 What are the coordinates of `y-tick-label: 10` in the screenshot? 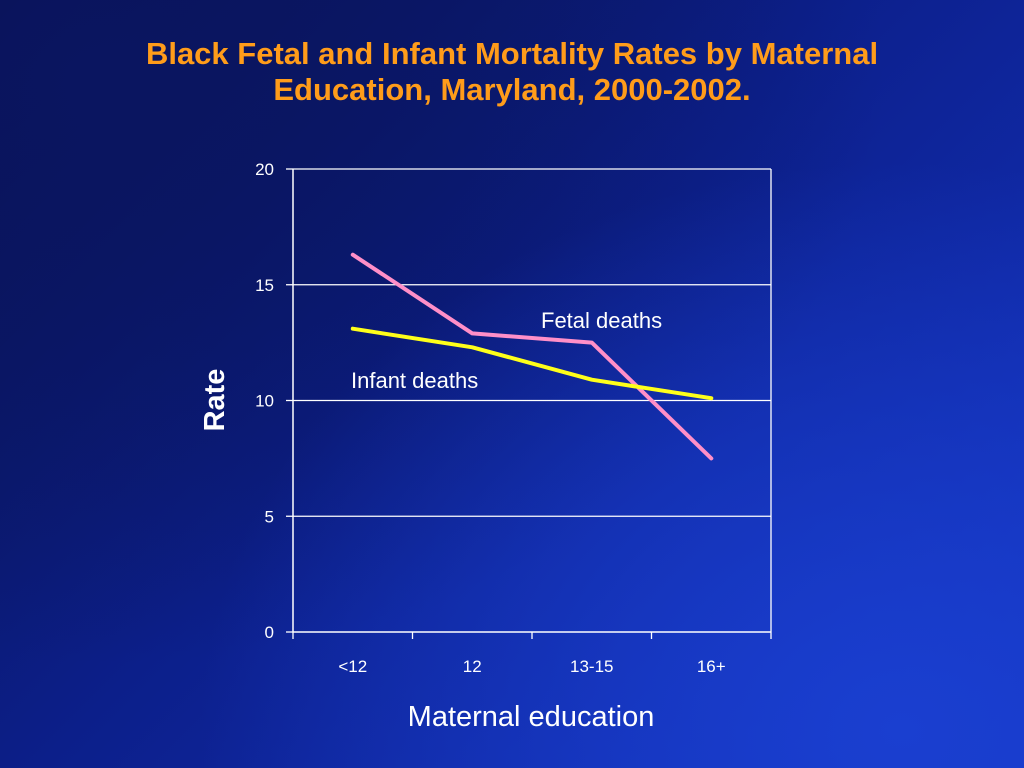 It's located at (264, 401).